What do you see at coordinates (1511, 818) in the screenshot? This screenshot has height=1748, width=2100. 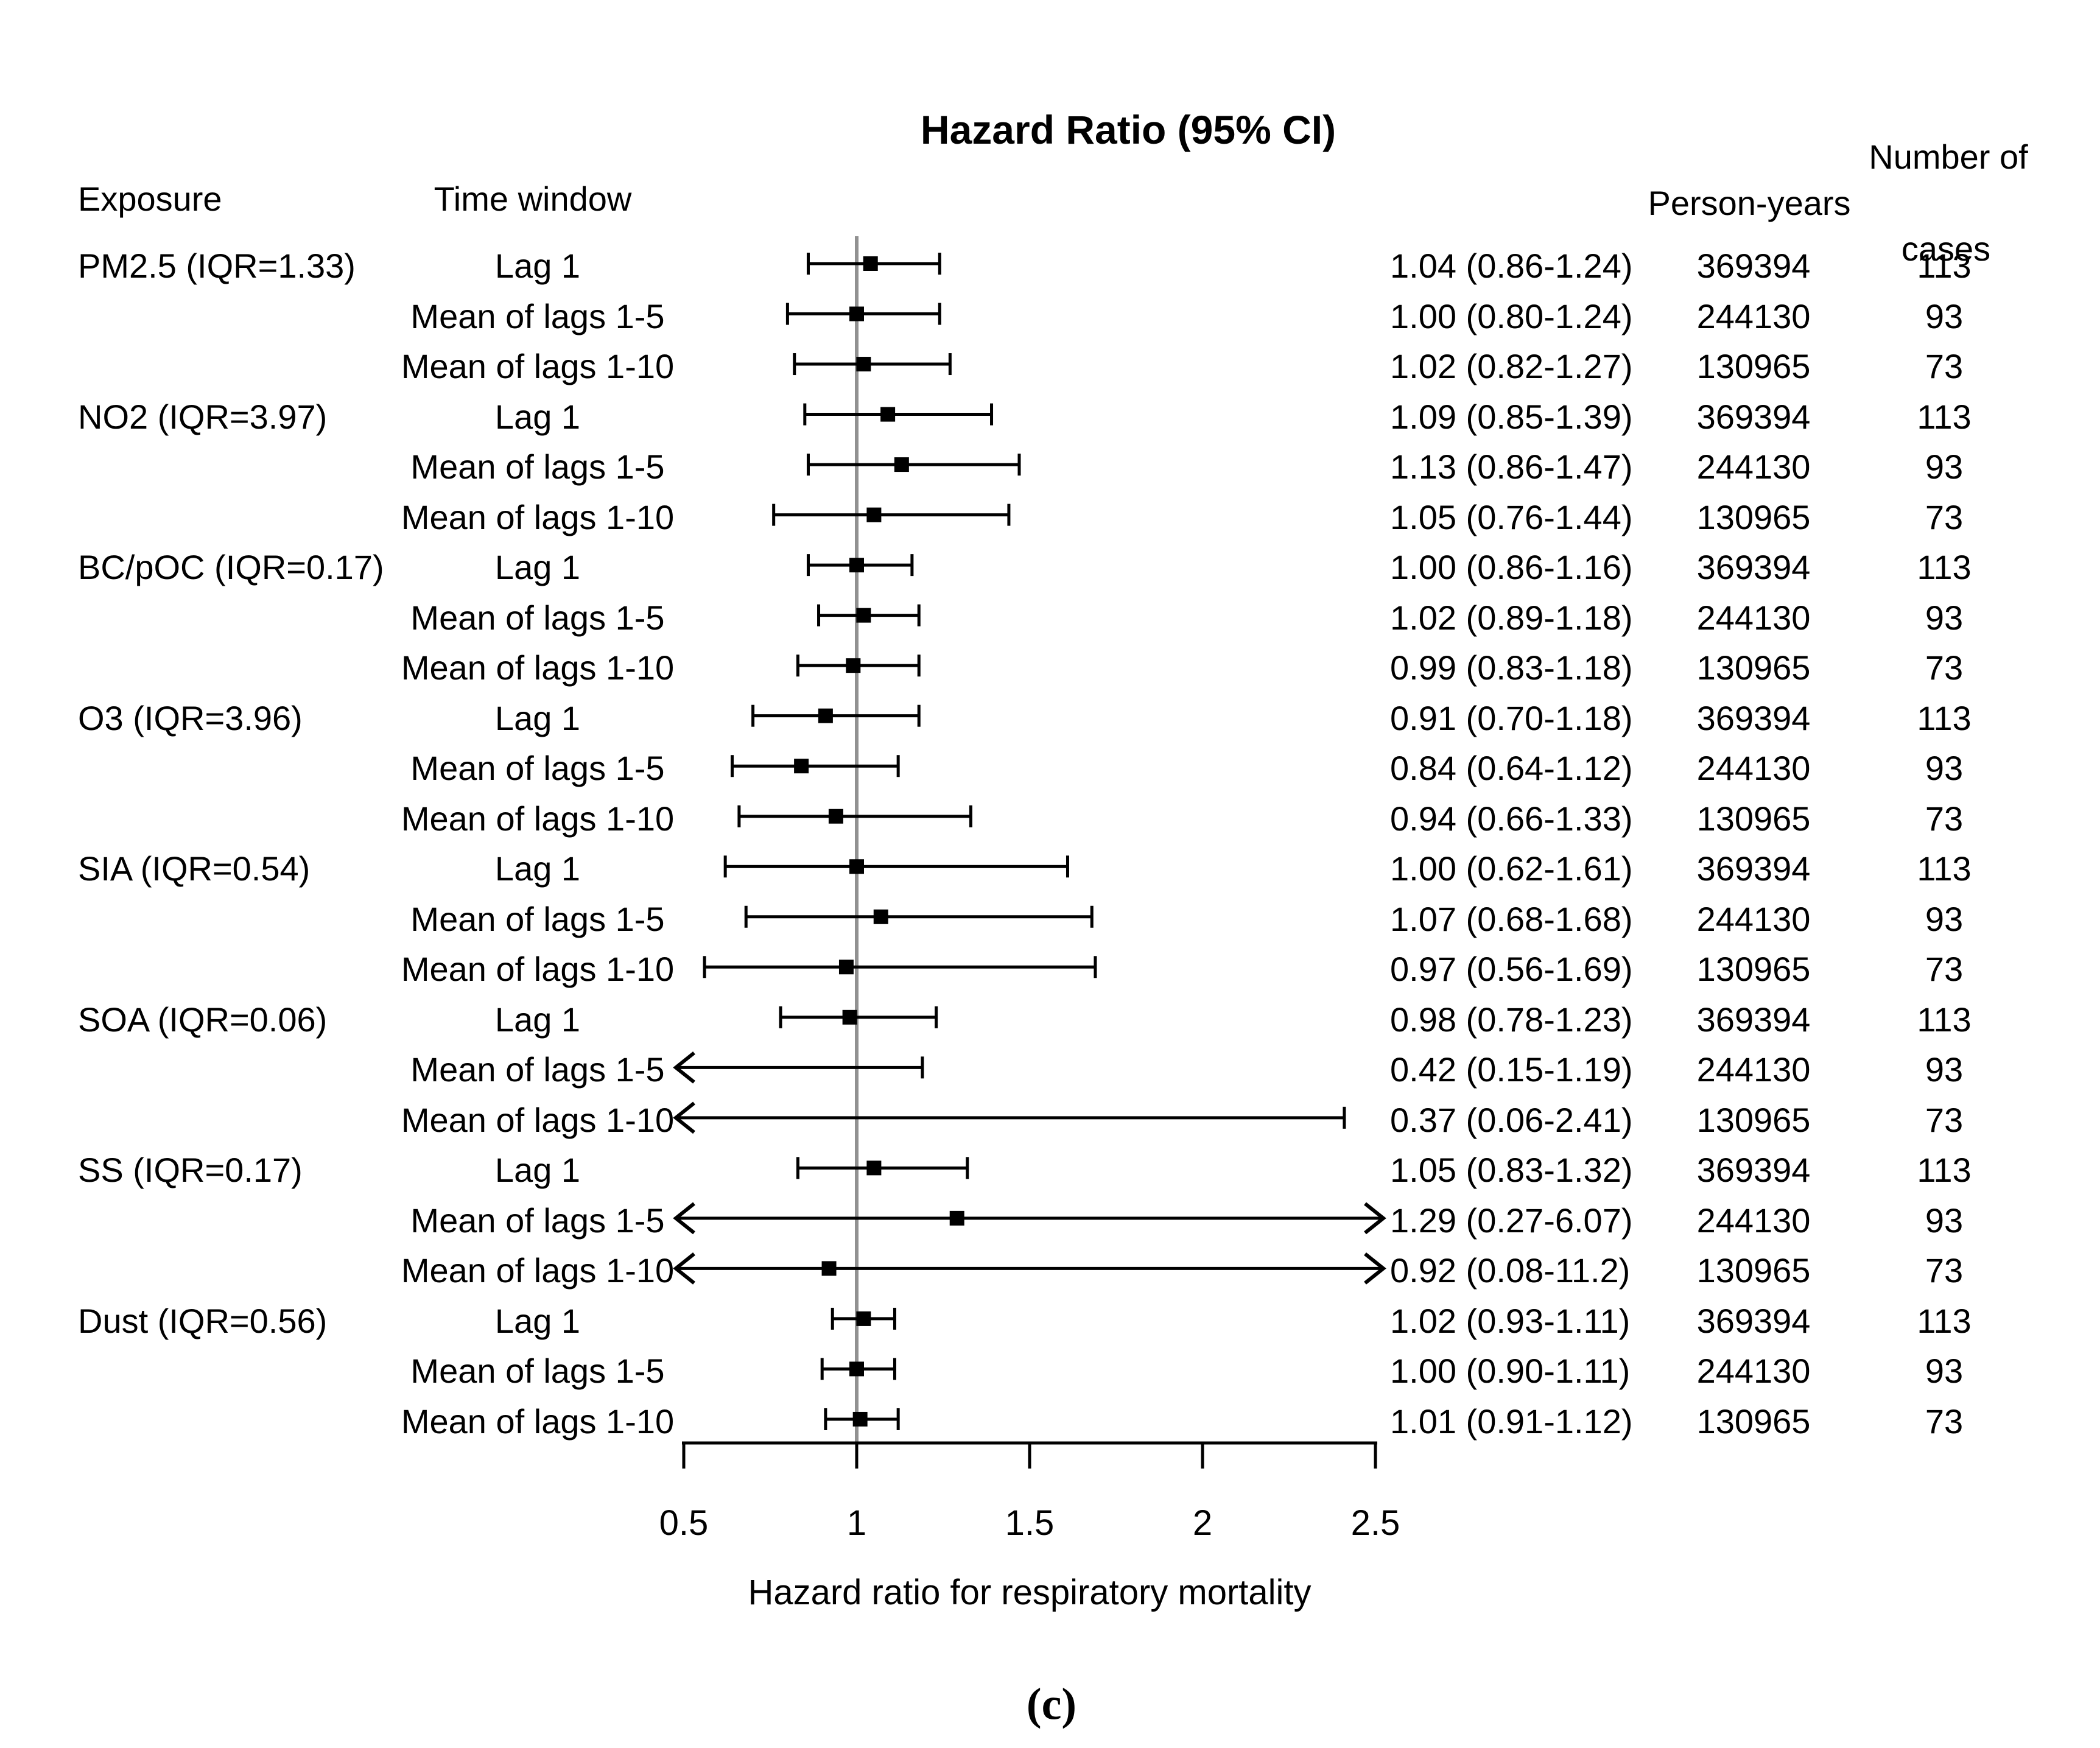 I see `hr-ci-value: 0.94 (0.66-1.33)` at bounding box center [1511, 818].